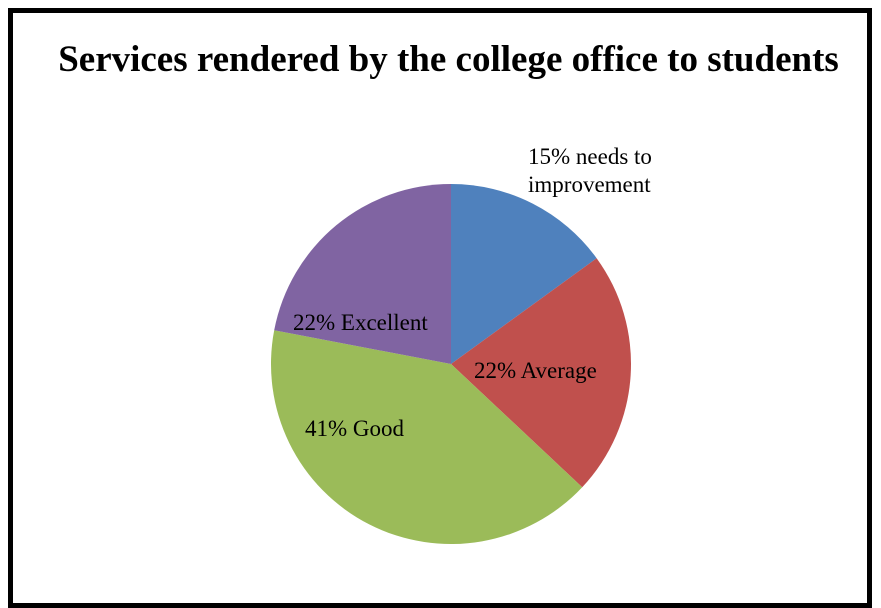 This screenshot has width=881, height=608. What do you see at coordinates (535, 370) in the screenshot?
I see `slice-label: 22% Average` at bounding box center [535, 370].